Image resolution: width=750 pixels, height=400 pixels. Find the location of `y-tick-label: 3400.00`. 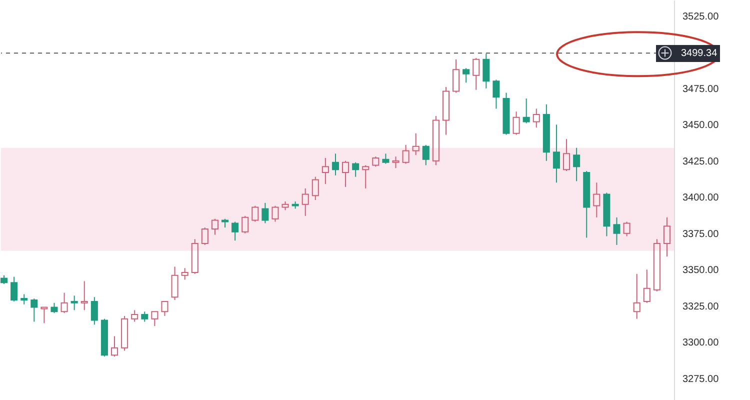

y-tick-label: 3400.00 is located at coordinates (701, 198).